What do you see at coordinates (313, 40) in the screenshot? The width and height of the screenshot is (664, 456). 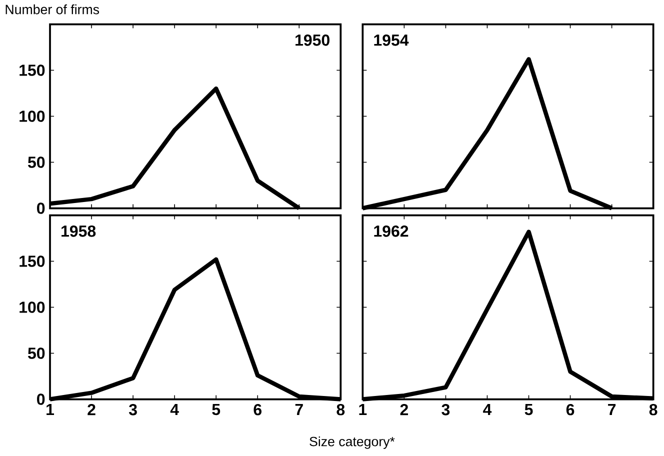 I see `chart-title: 1950` at bounding box center [313, 40].